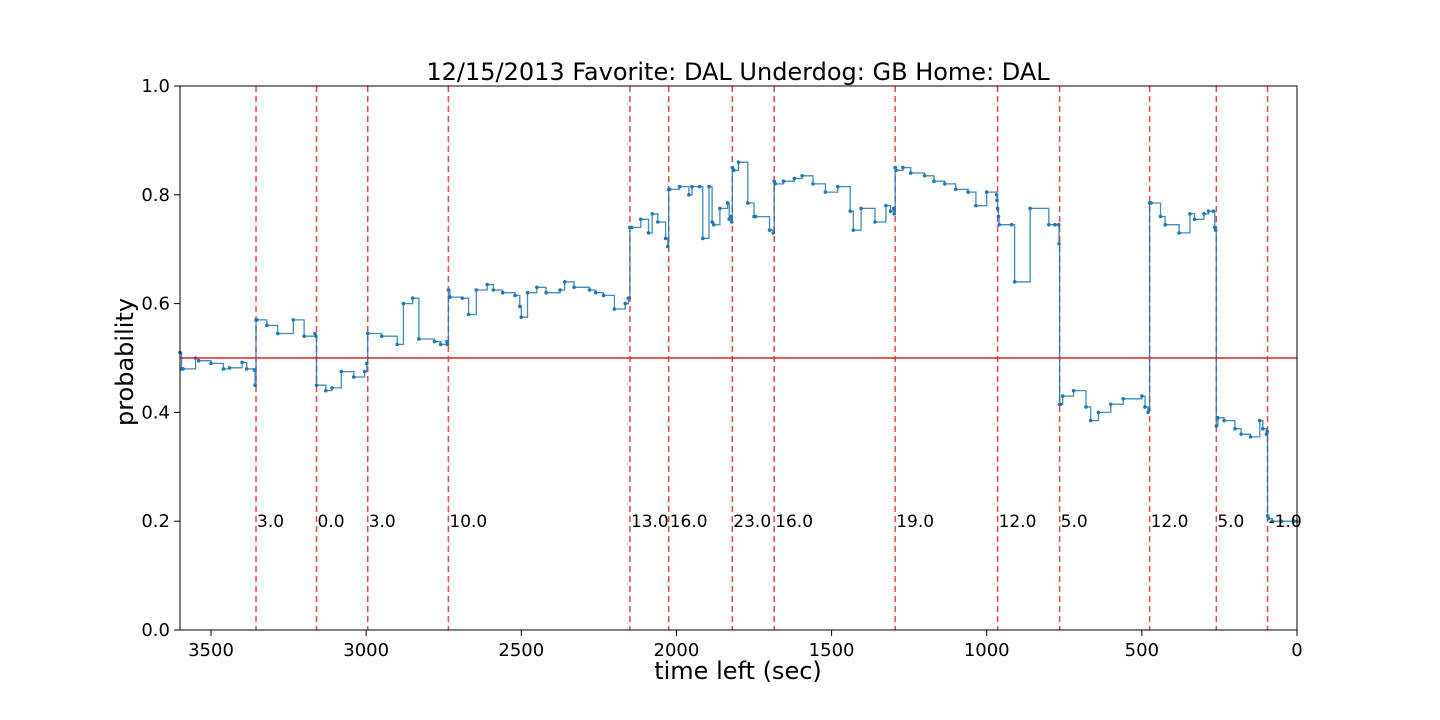  Describe the element at coordinates (1018, 522) in the screenshot. I see `event-label-9: 12.0` at that location.